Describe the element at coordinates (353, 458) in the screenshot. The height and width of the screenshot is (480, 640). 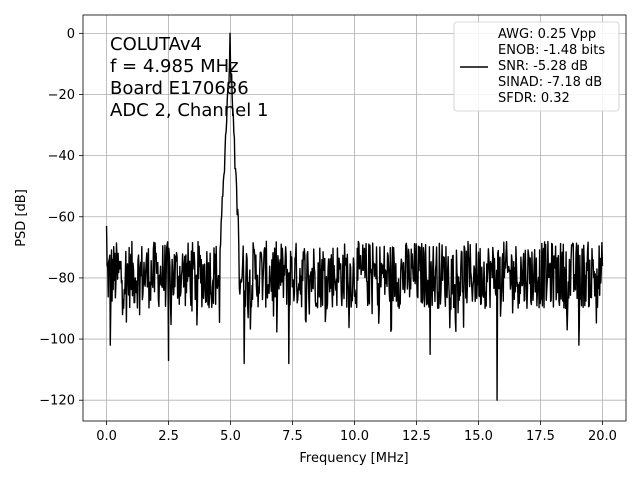
I see `x-axis-label: Frequency [MHz]` at that location.